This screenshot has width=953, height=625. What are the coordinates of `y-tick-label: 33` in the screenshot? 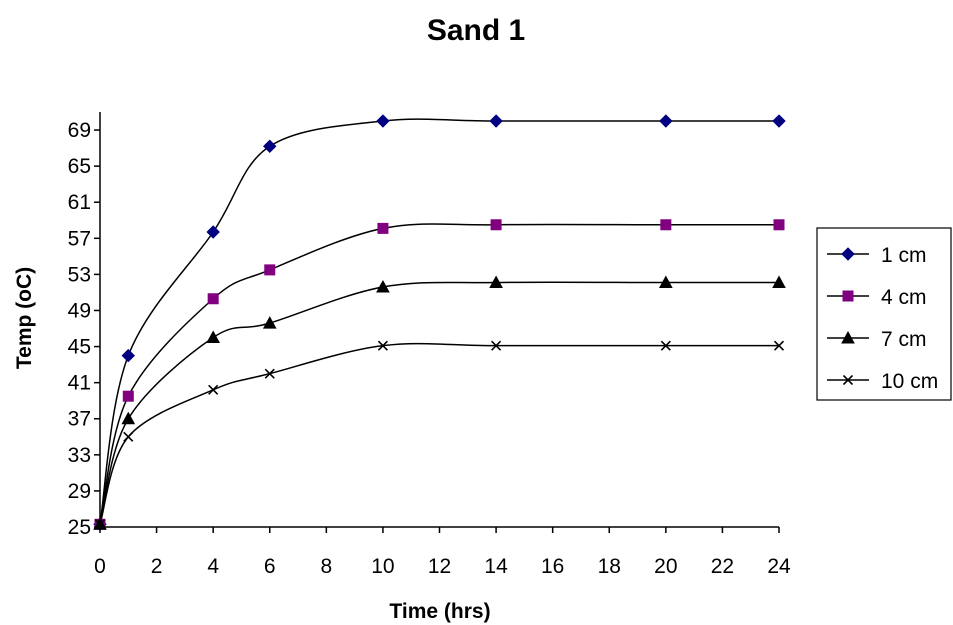 It's located at (79, 455).